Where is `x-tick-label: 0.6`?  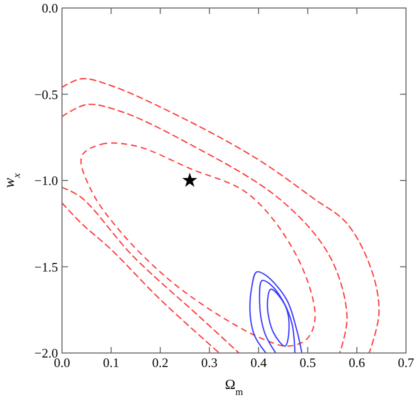 x-tick-label: 0.6 is located at coordinates (357, 362).